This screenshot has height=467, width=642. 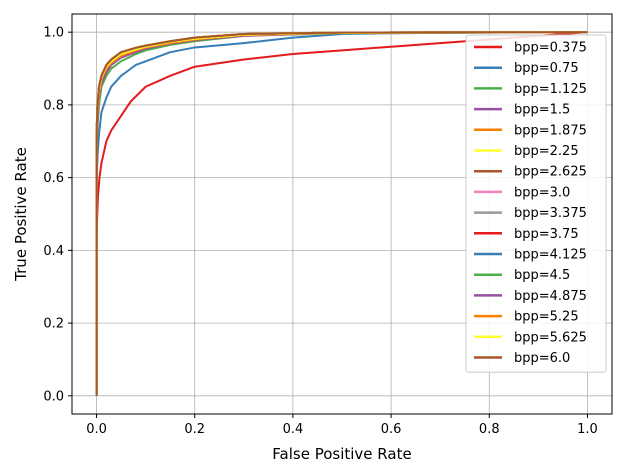 I want to click on legend-entry-label: bpp=0.75, so click(x=546, y=68).